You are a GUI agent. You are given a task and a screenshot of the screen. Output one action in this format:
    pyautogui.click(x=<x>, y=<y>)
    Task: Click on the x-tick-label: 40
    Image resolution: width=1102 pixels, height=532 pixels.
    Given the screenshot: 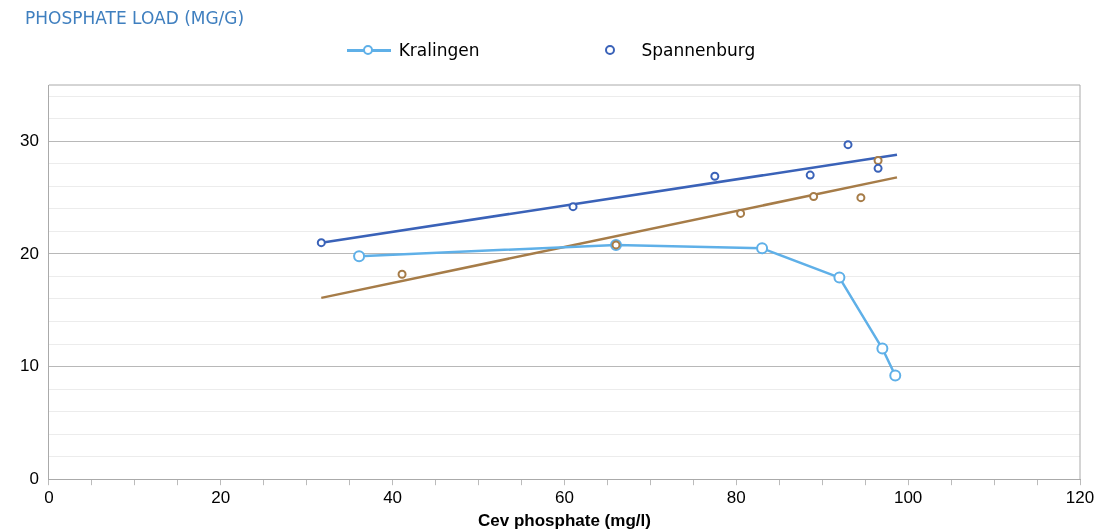 What is the action you would take?
    pyautogui.click(x=393, y=498)
    